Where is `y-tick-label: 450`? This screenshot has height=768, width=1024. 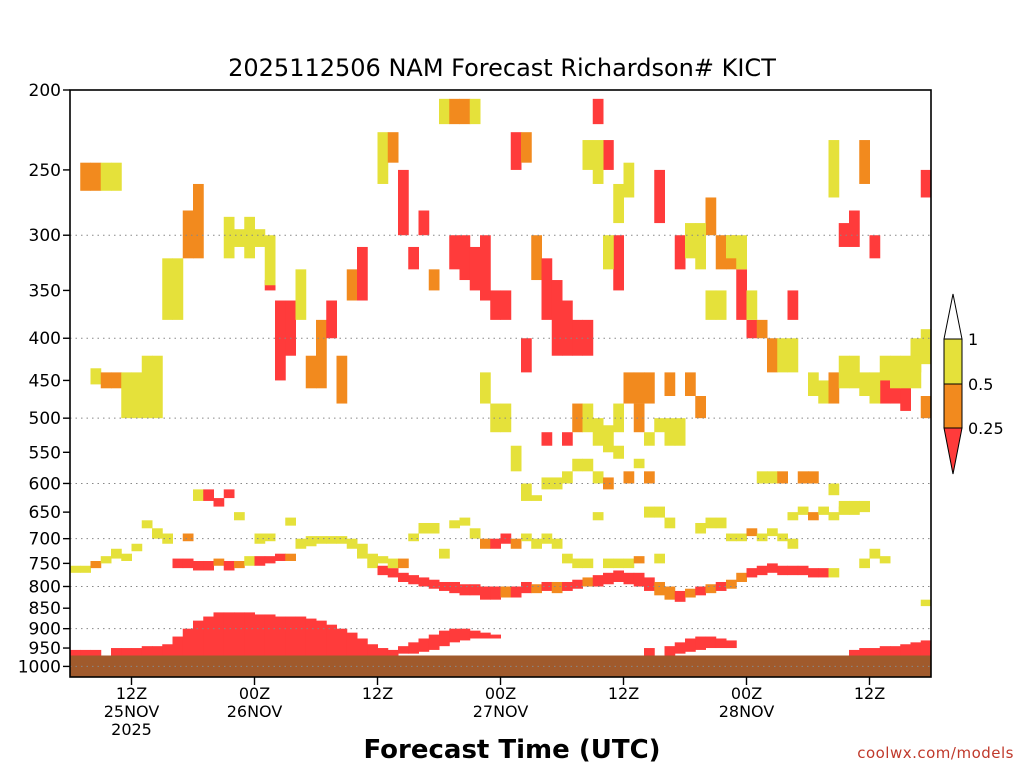
y-tick-label: 450 is located at coordinates (45, 381).